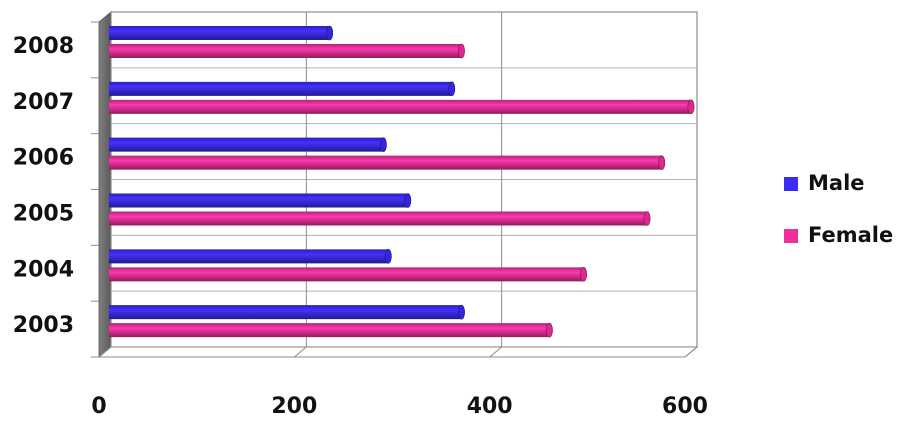 The width and height of the screenshot is (907, 422). What do you see at coordinates (549, 330) in the screenshot?
I see `bar-cap-female-2003` at bounding box center [549, 330].